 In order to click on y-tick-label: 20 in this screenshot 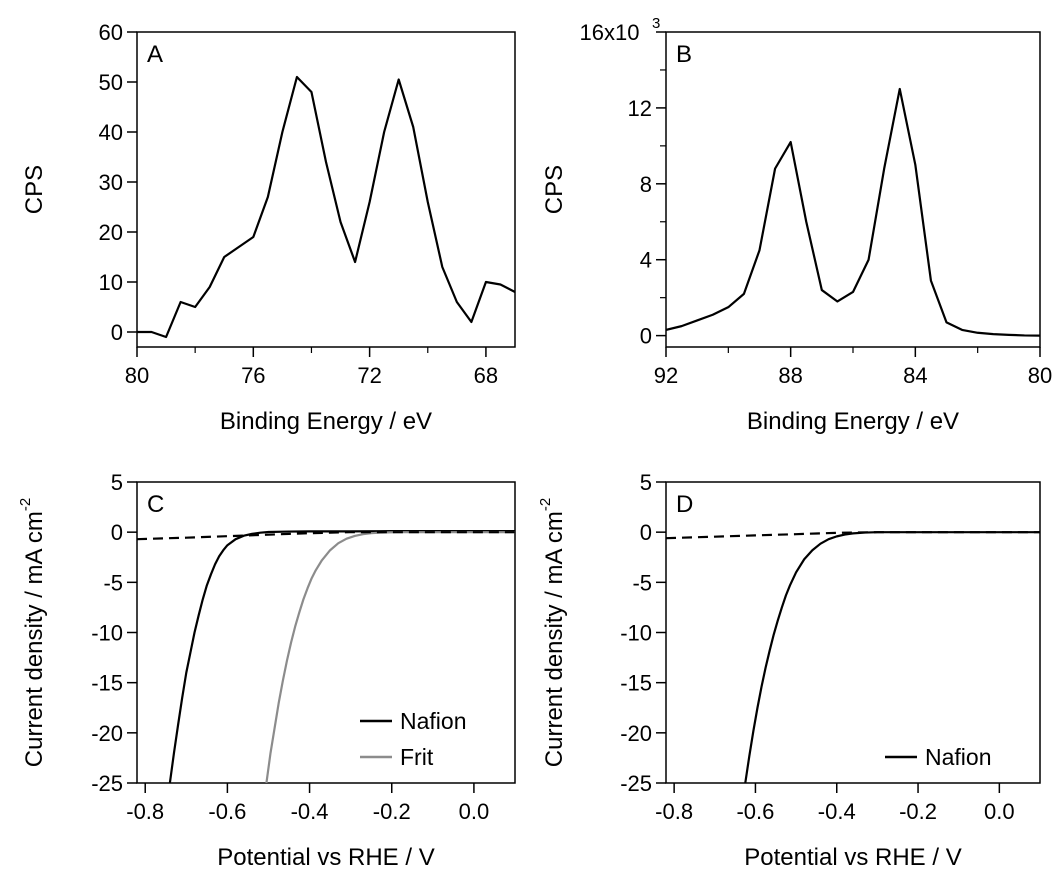, I will do `click(111, 232)`.